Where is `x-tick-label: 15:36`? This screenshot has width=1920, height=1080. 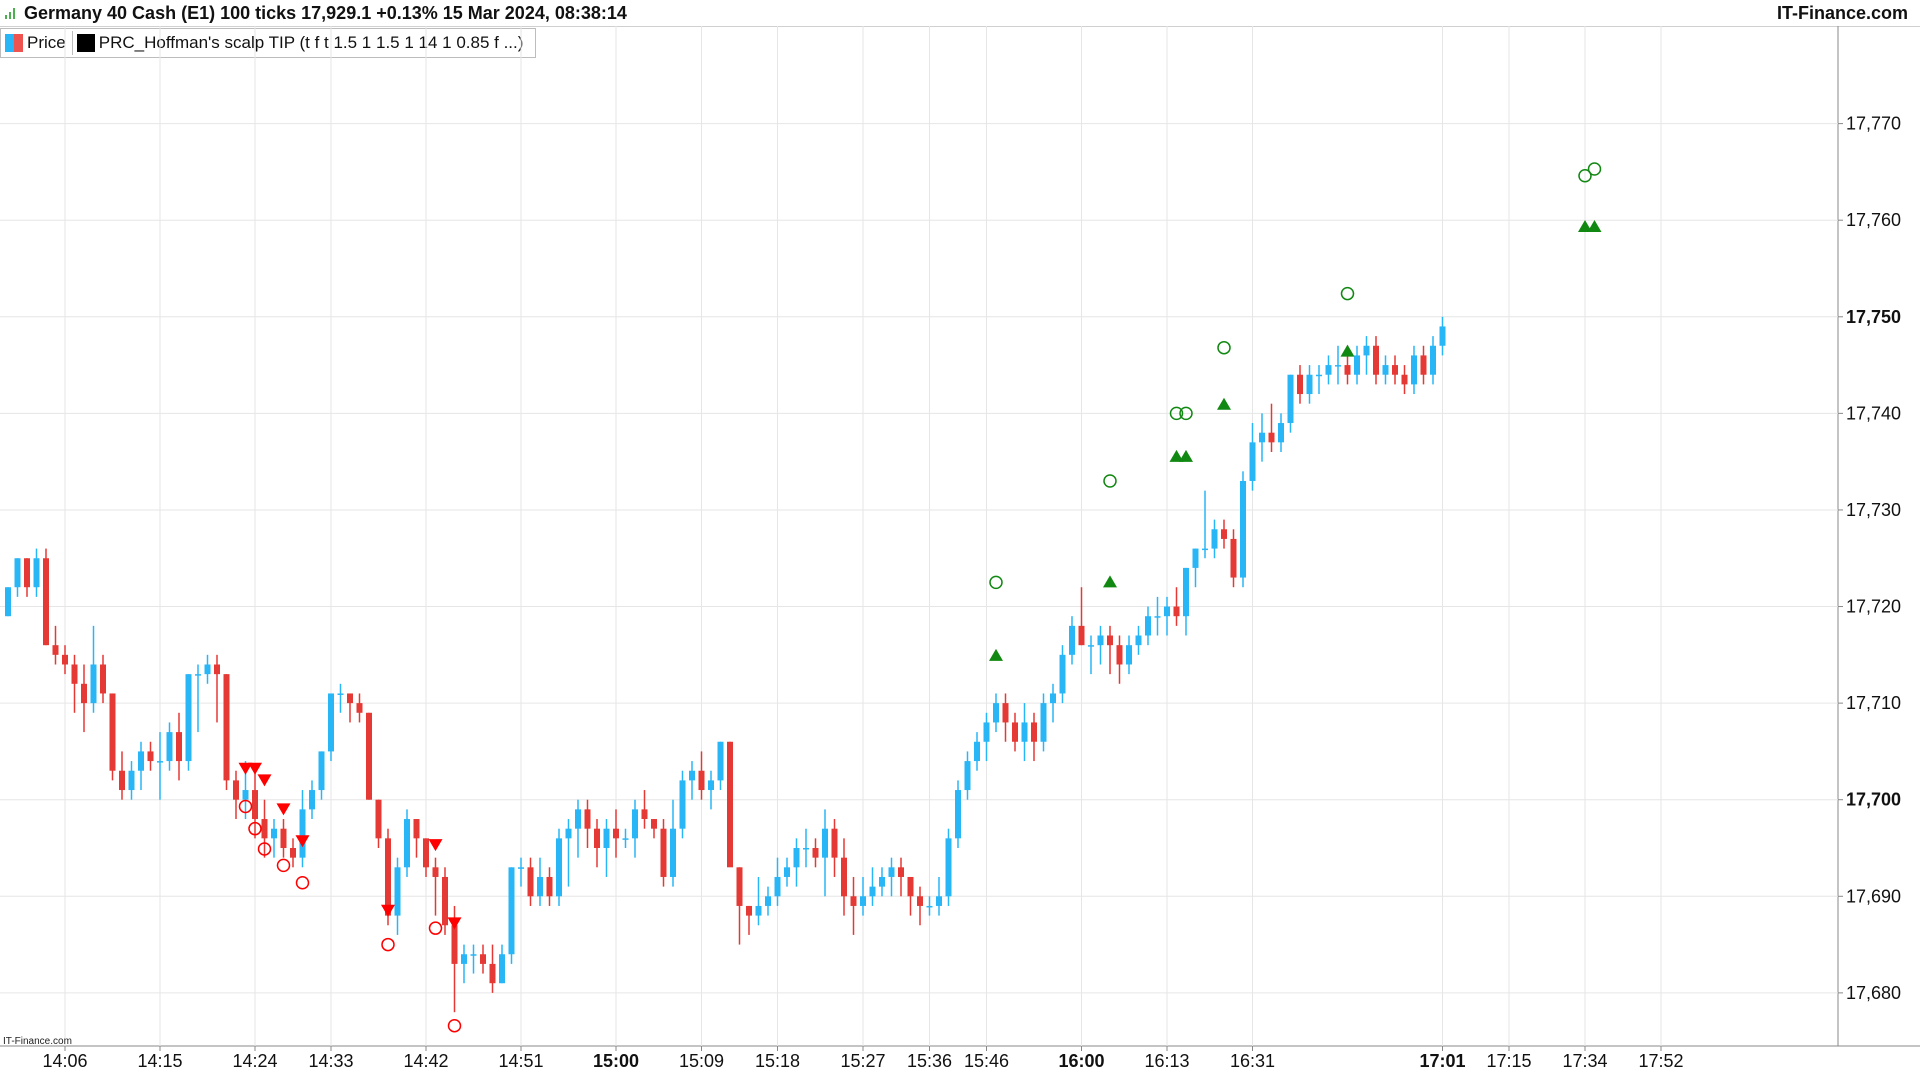 x-tick-label: 15:36 is located at coordinates (929, 1061).